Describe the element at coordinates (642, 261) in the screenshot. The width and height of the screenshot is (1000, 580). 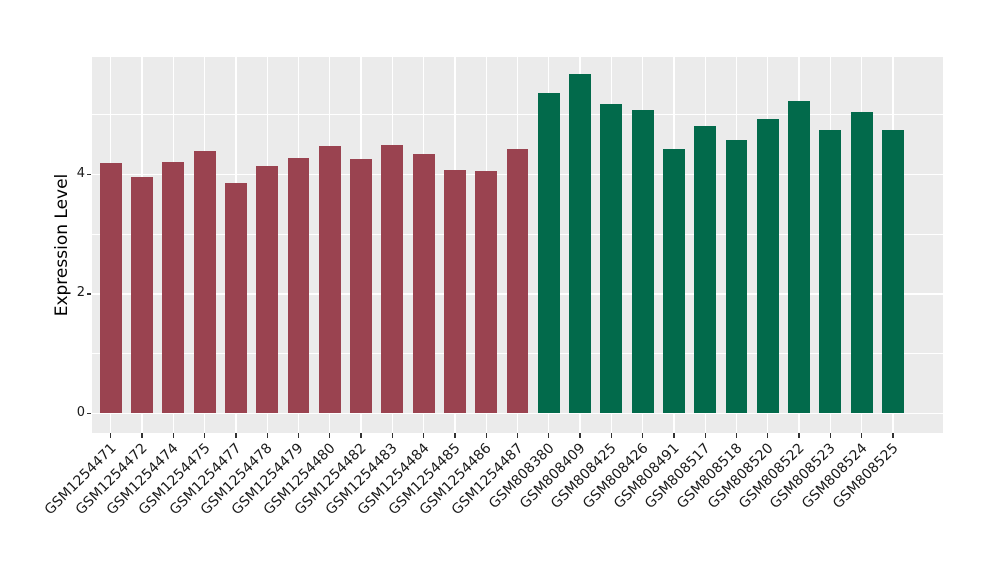
I see `bar-GSM808426` at that location.